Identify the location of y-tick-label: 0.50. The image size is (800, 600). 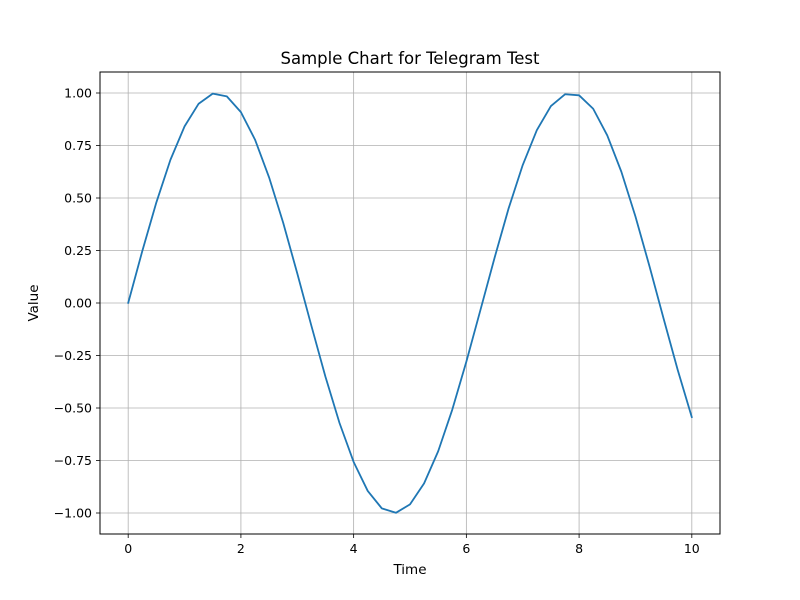
(78, 198).